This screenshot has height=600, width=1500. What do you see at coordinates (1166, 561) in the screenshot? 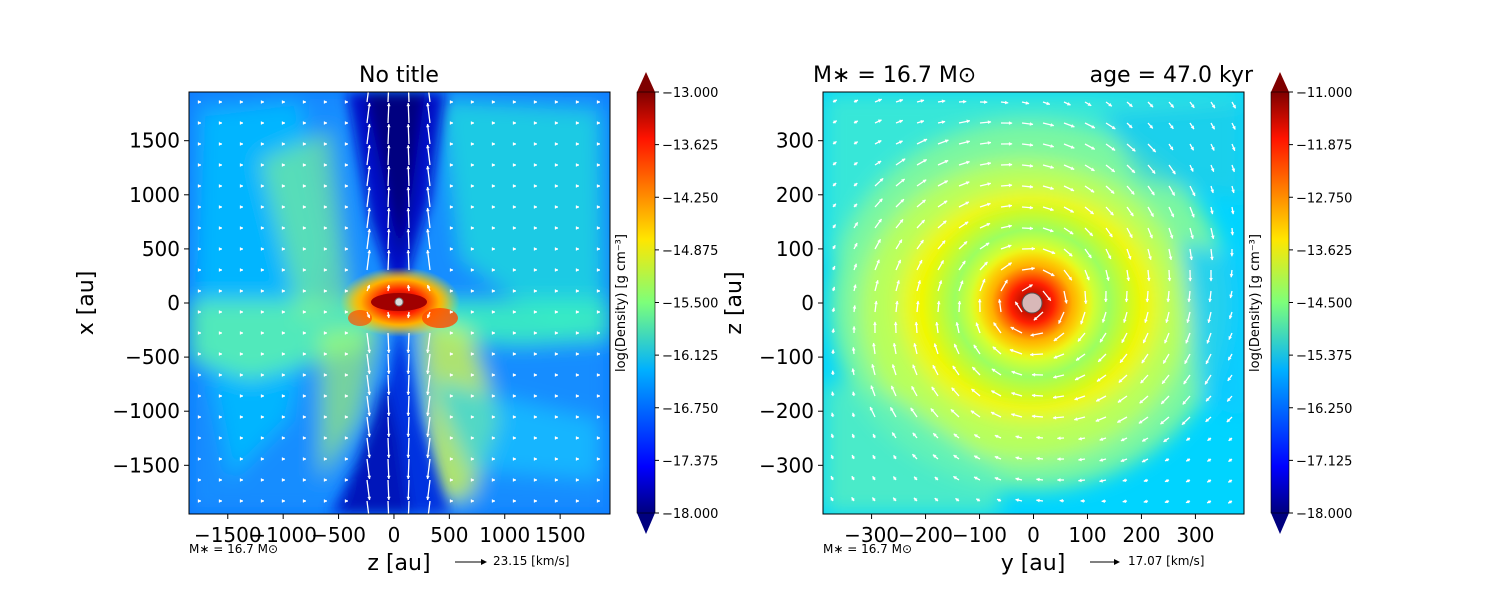
I see `velocity-key-label-right: 17.07 [km/s]` at bounding box center [1166, 561].